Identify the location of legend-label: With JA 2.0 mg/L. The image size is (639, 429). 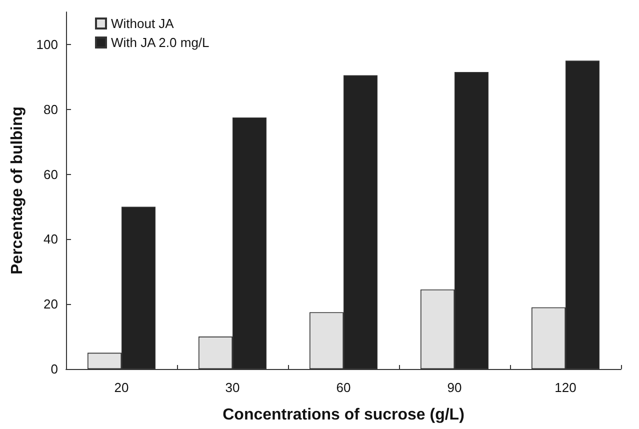
(160, 42).